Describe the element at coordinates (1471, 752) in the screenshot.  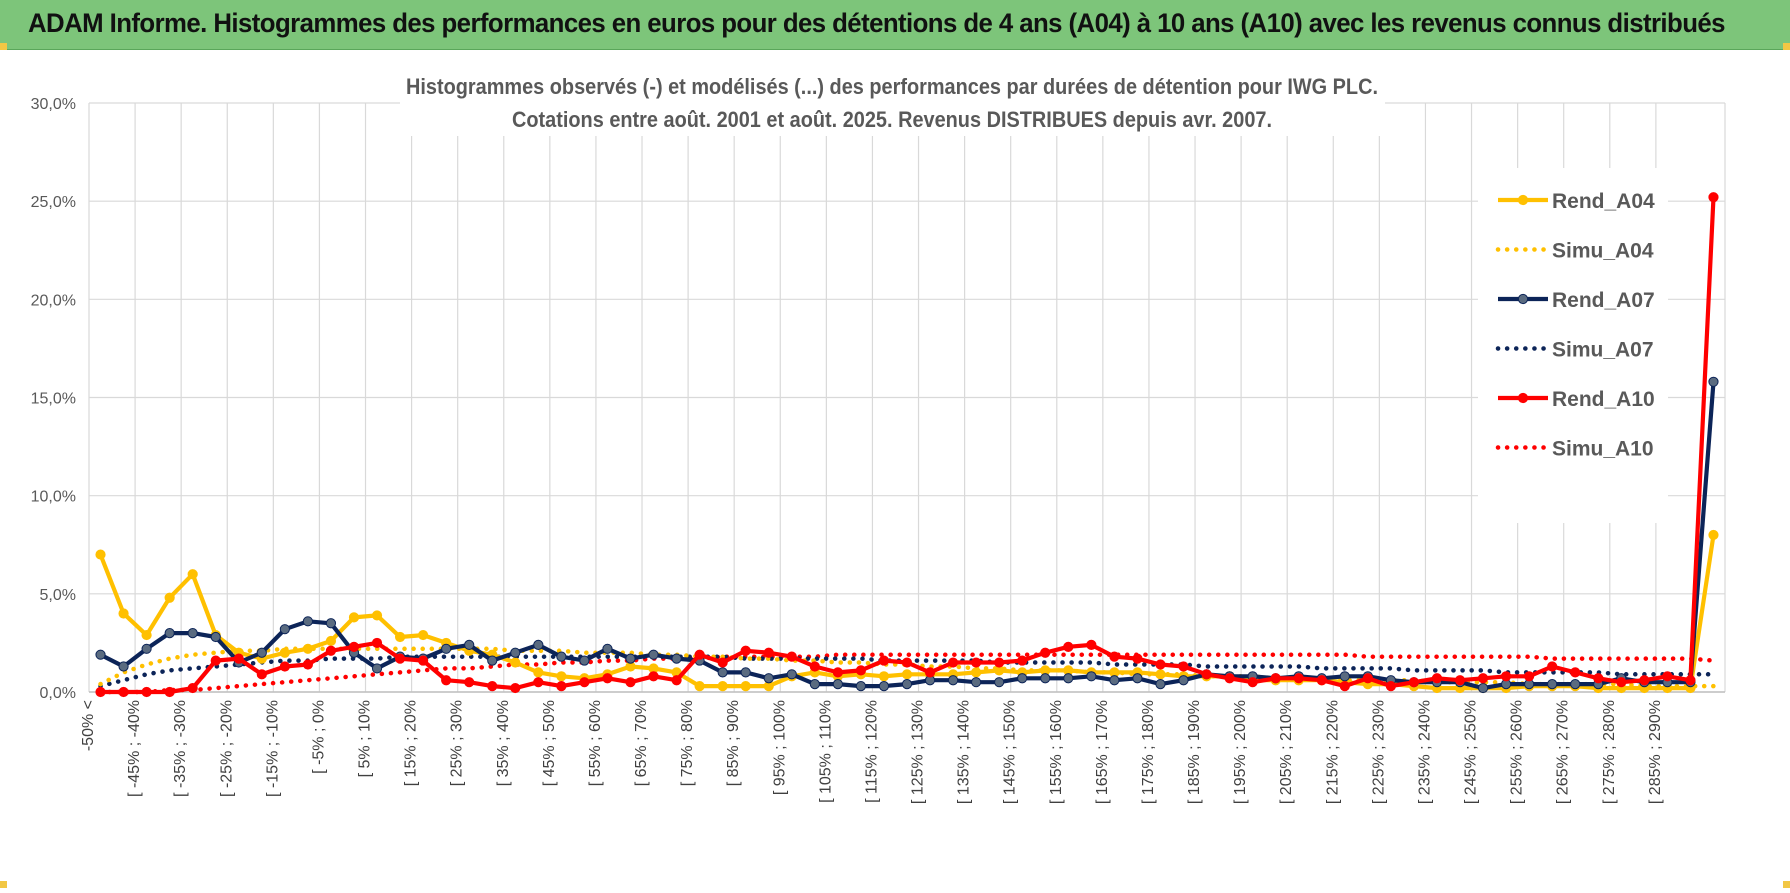
I see `x-tick-label: [ 245% ; 250%` at that location.